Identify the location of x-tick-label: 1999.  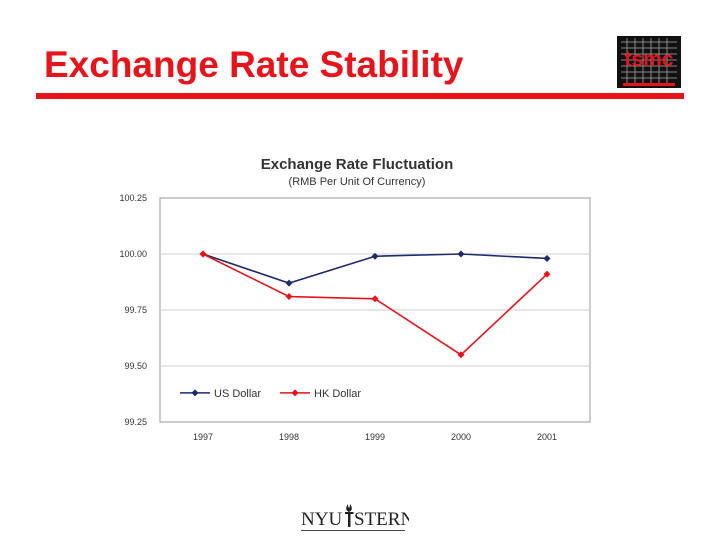
(375, 437).